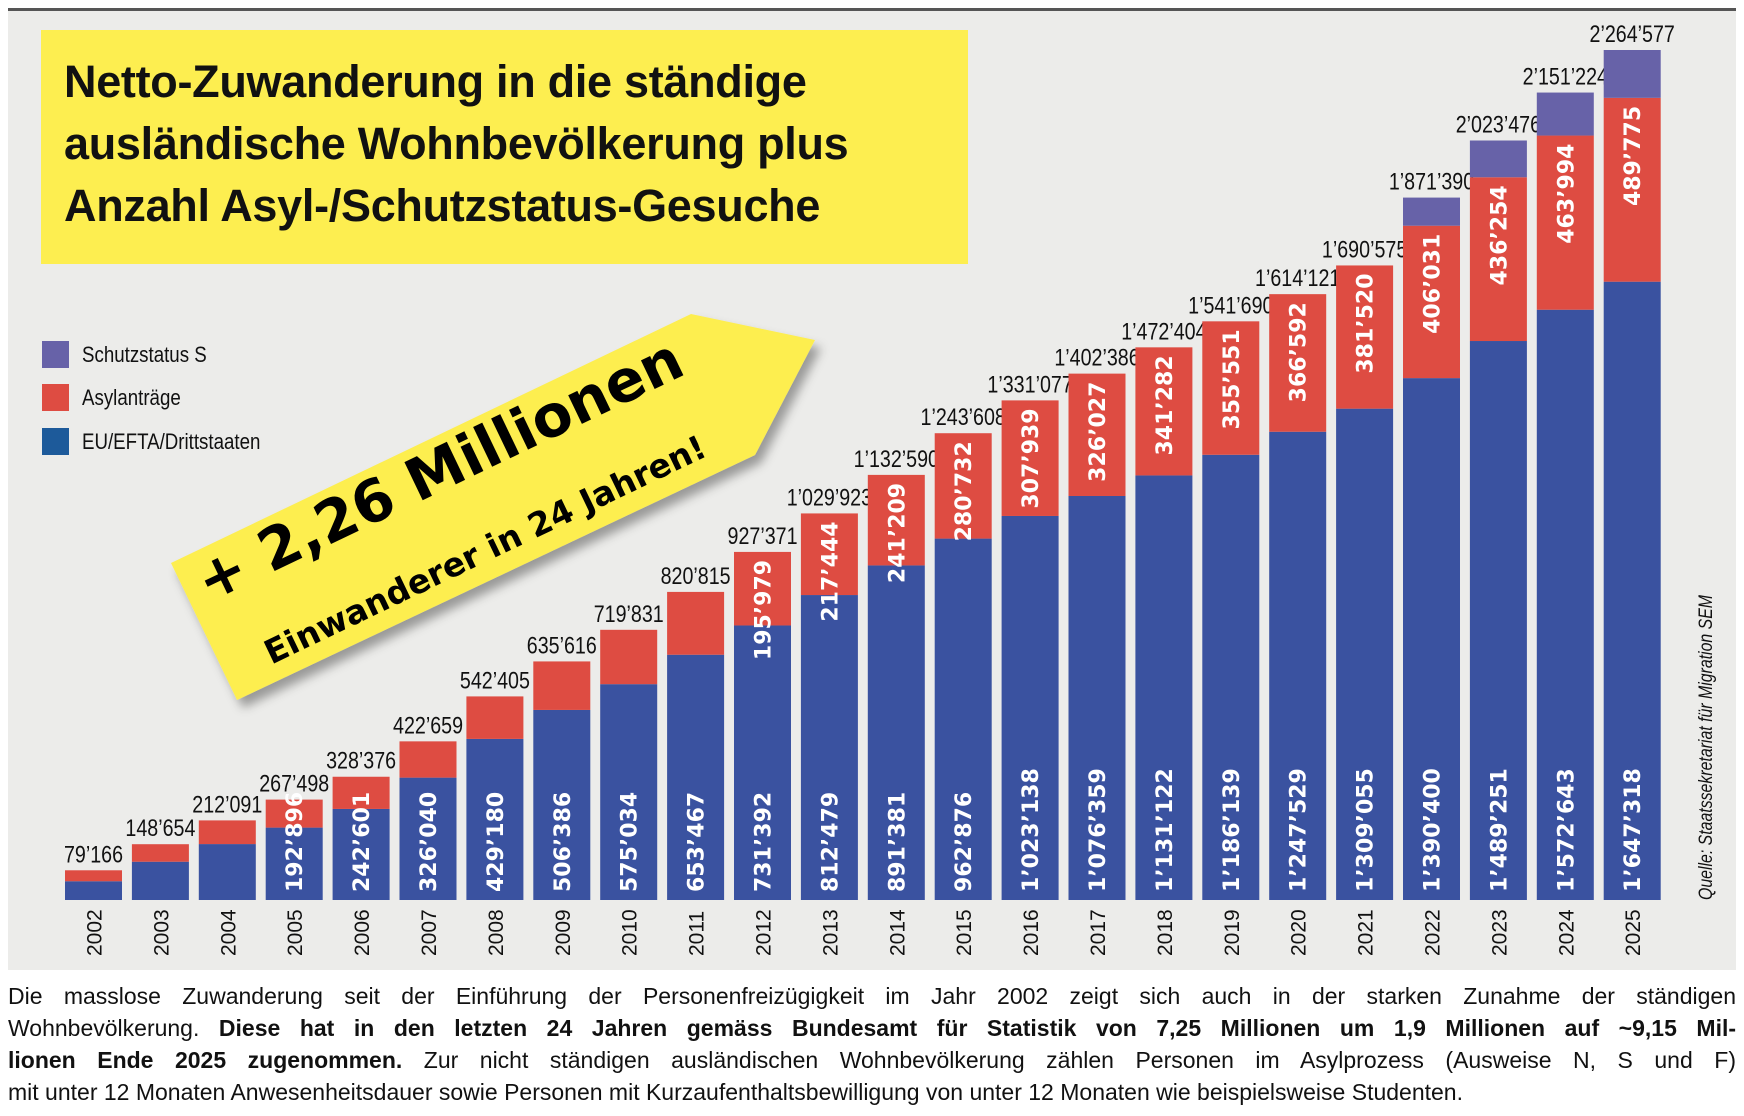 This screenshot has height=1116, width=1744. What do you see at coordinates (1096, 357) in the screenshot?
I see `bar-total-label: 1’402’386` at bounding box center [1096, 357].